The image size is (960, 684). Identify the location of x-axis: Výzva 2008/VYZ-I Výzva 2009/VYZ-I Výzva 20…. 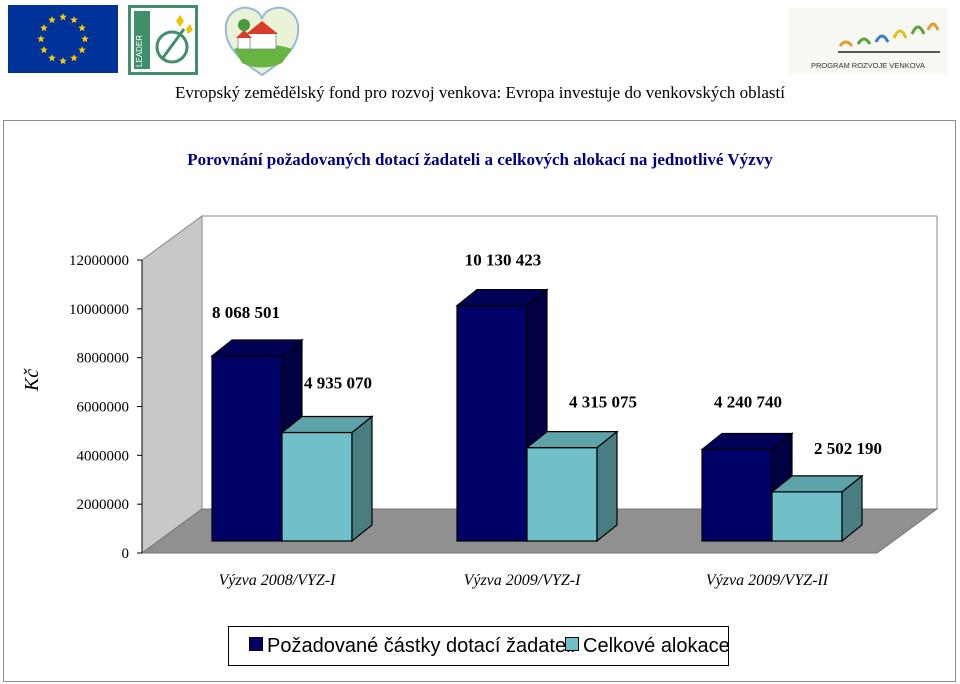
(524, 580).